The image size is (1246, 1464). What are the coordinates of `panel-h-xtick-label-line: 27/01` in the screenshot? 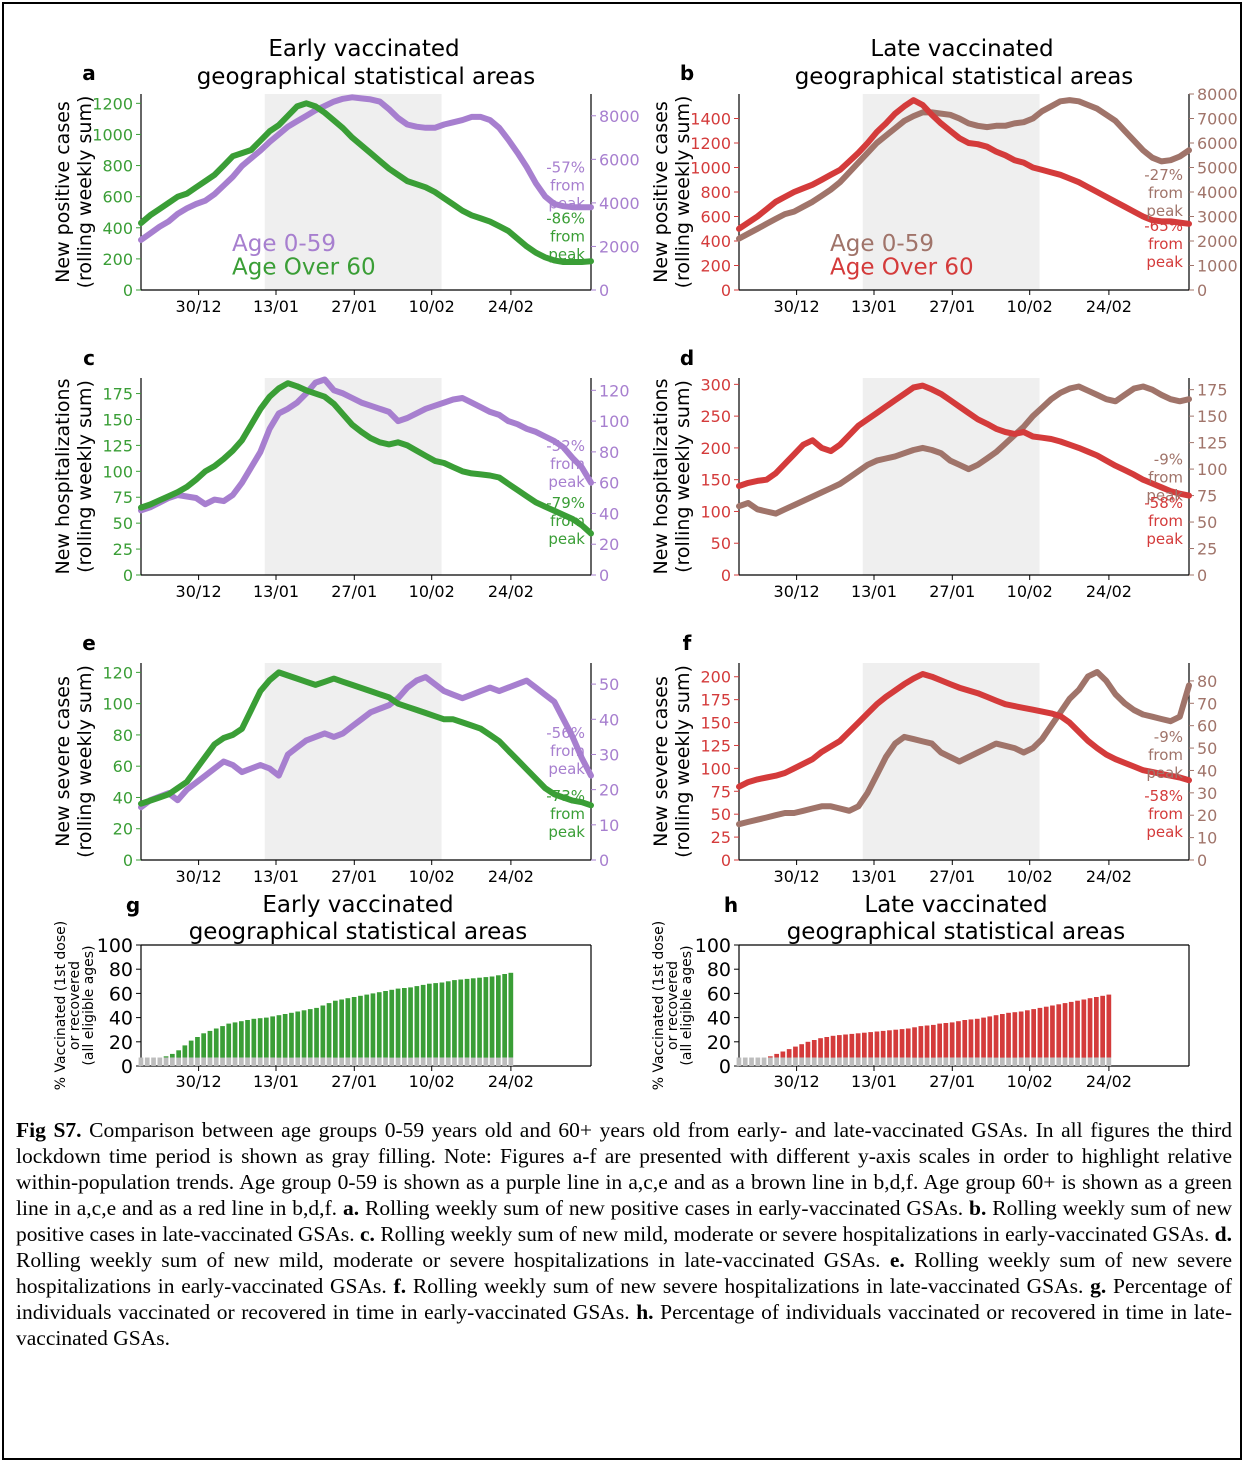 It's located at (952, 1081).